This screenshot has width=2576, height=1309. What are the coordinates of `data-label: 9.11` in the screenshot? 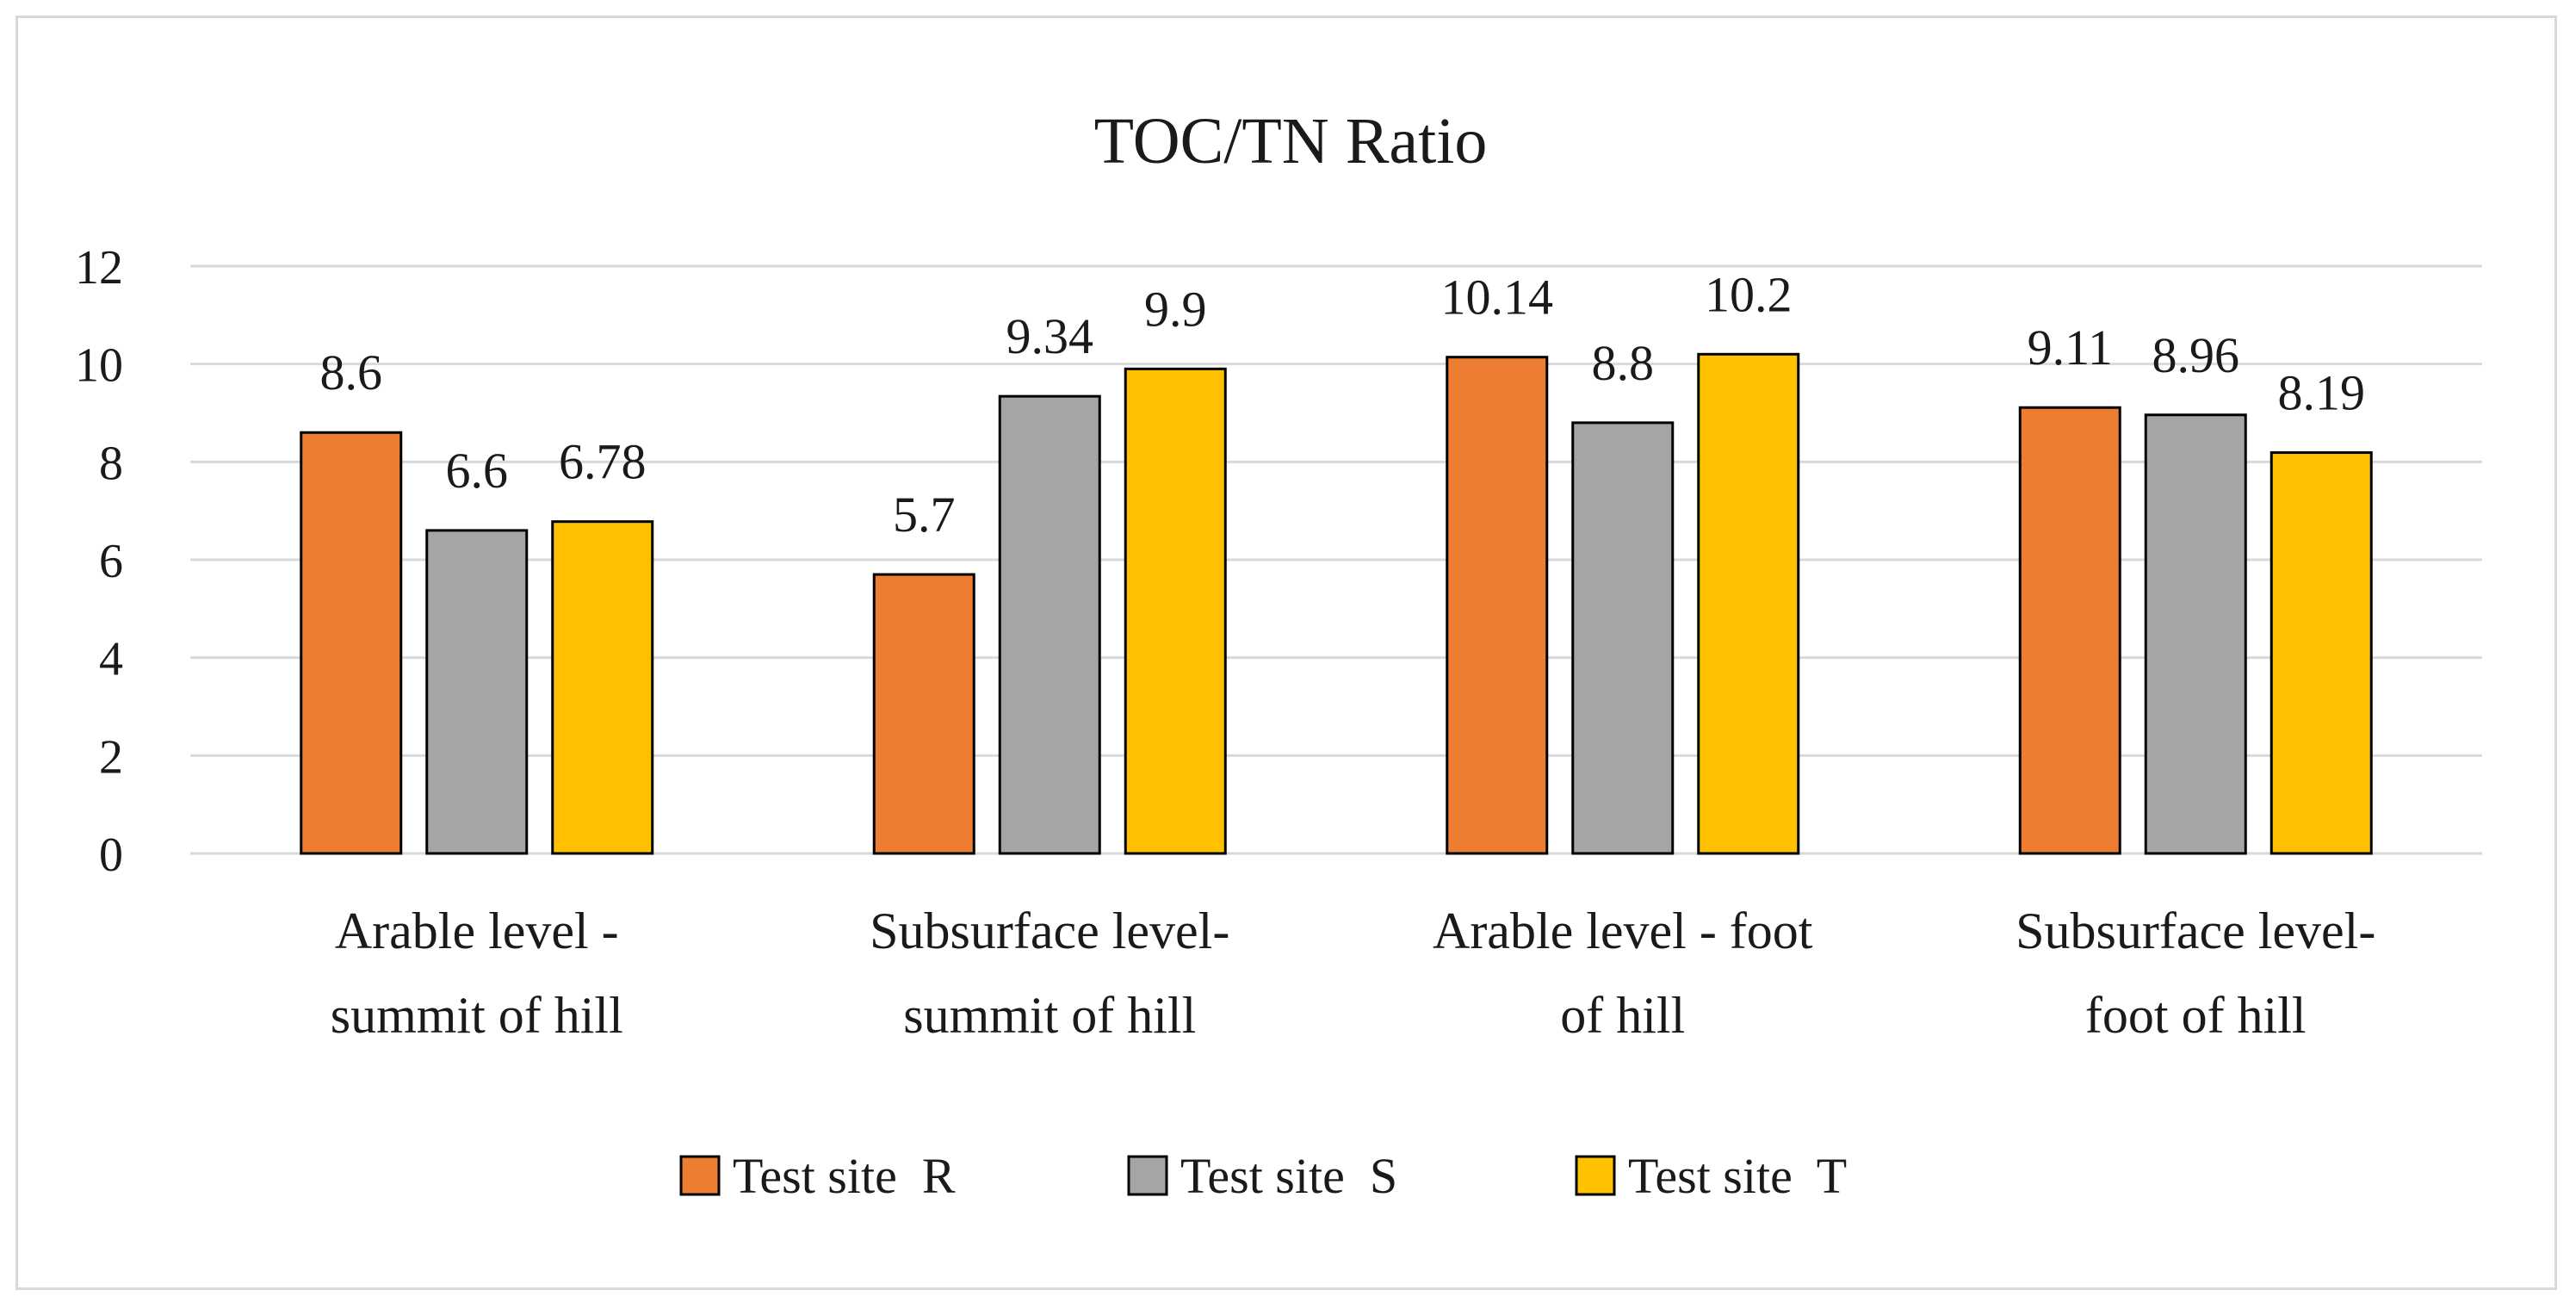 It's located at (2070, 347).